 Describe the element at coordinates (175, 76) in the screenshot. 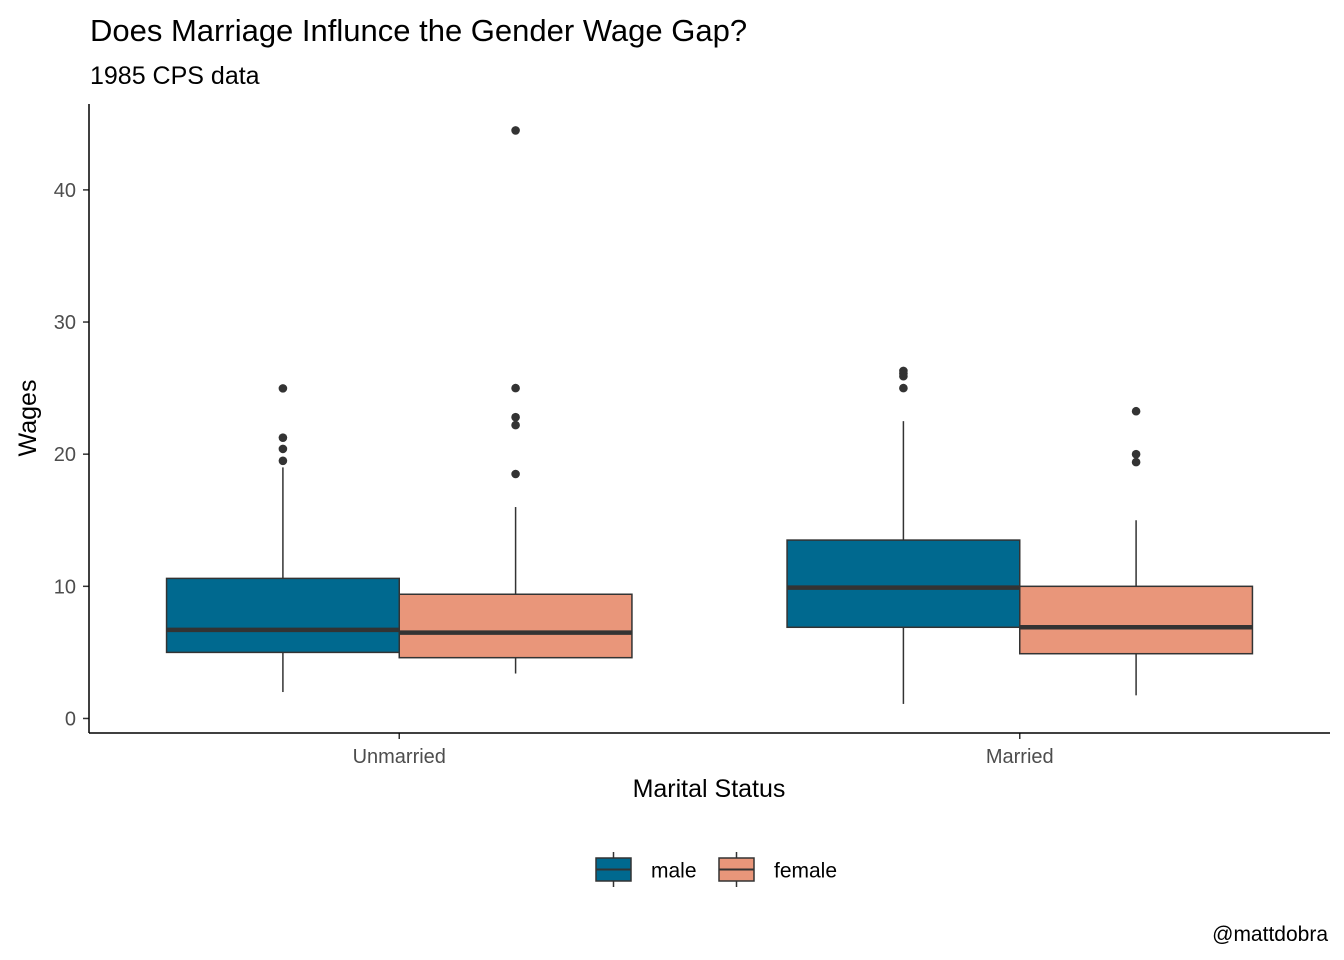

I see `chart-subtitle: 1985 CPS data` at that location.